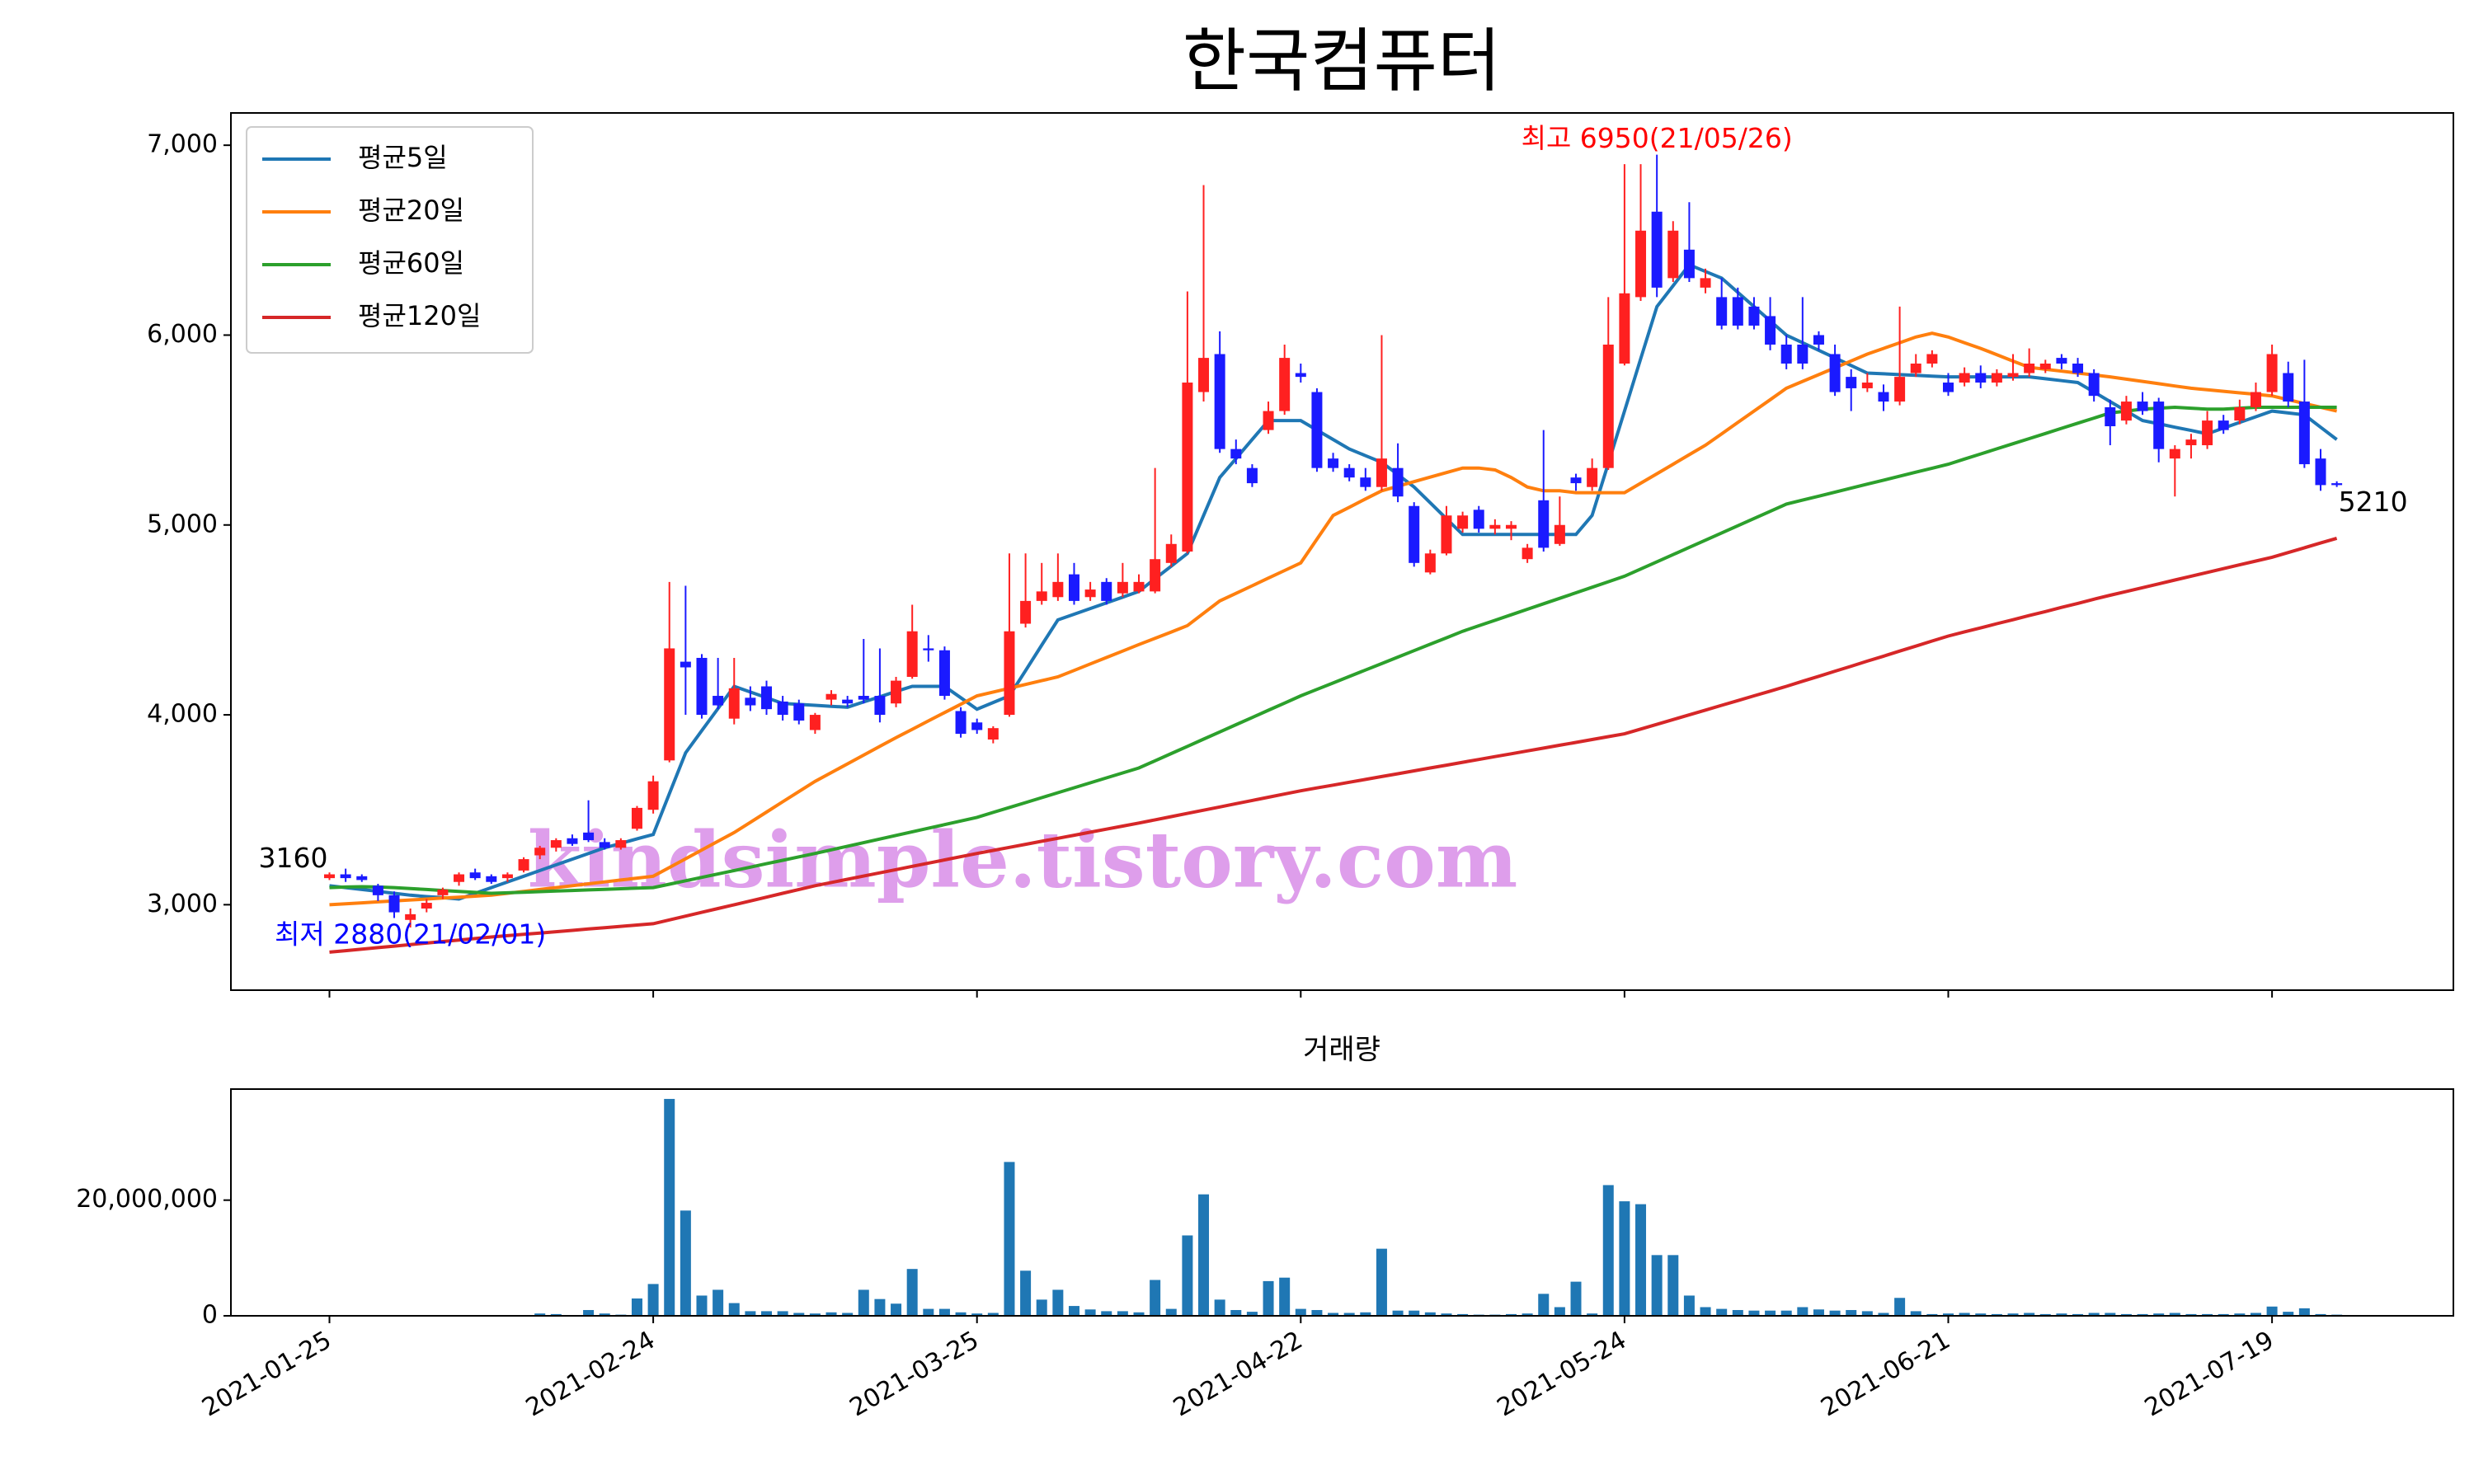 The width and height of the screenshot is (2474, 1484). I want to click on chart-title: 한국컴퓨터, so click(1342, 61).